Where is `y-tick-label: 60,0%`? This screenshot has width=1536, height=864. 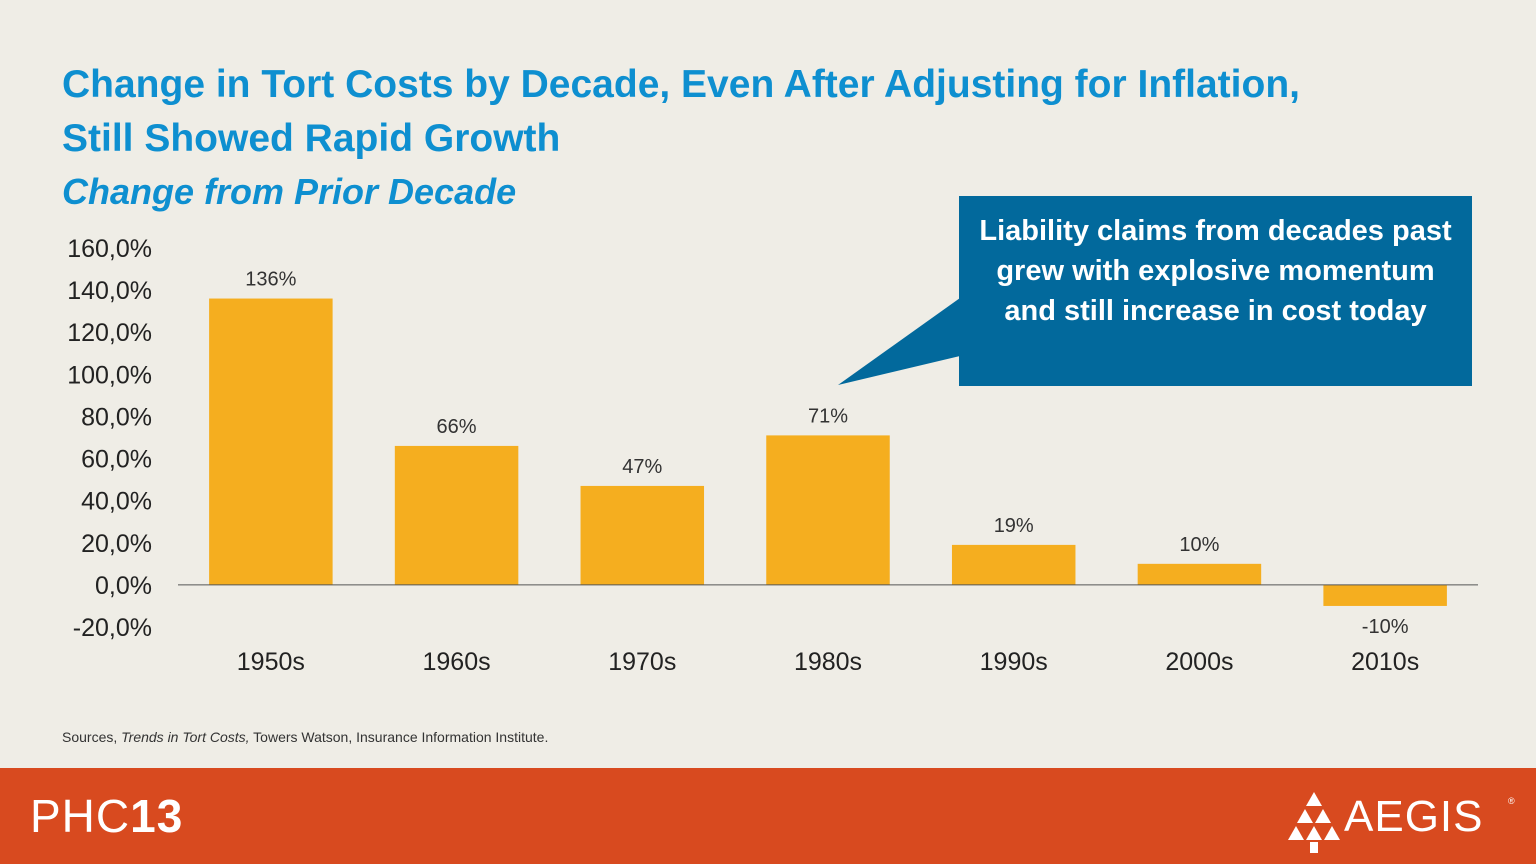 y-tick-label: 60,0% is located at coordinates (116, 460).